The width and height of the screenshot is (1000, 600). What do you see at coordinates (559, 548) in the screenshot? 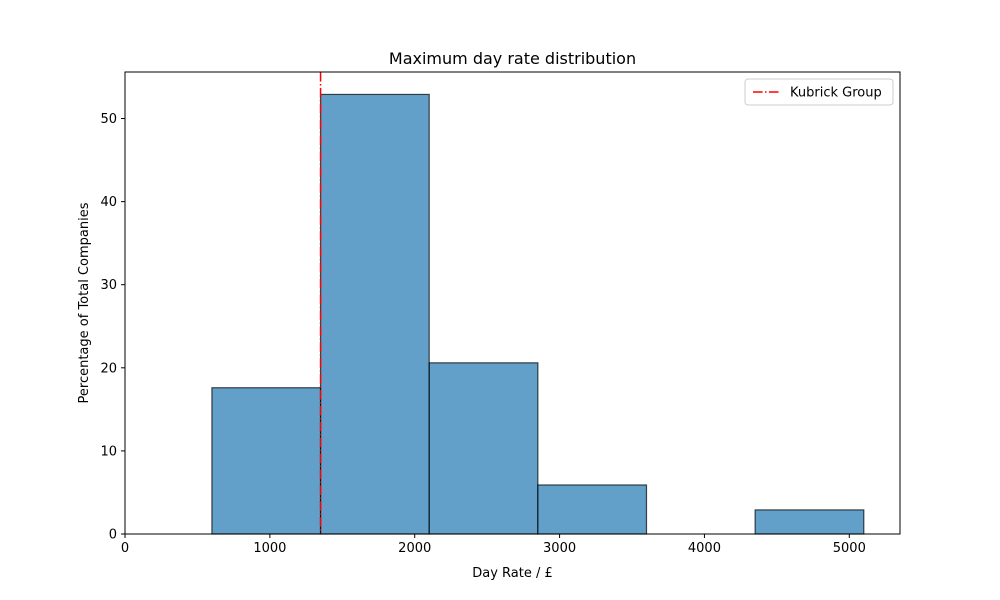
I see `x-tick-label-3: 3000` at bounding box center [559, 548].